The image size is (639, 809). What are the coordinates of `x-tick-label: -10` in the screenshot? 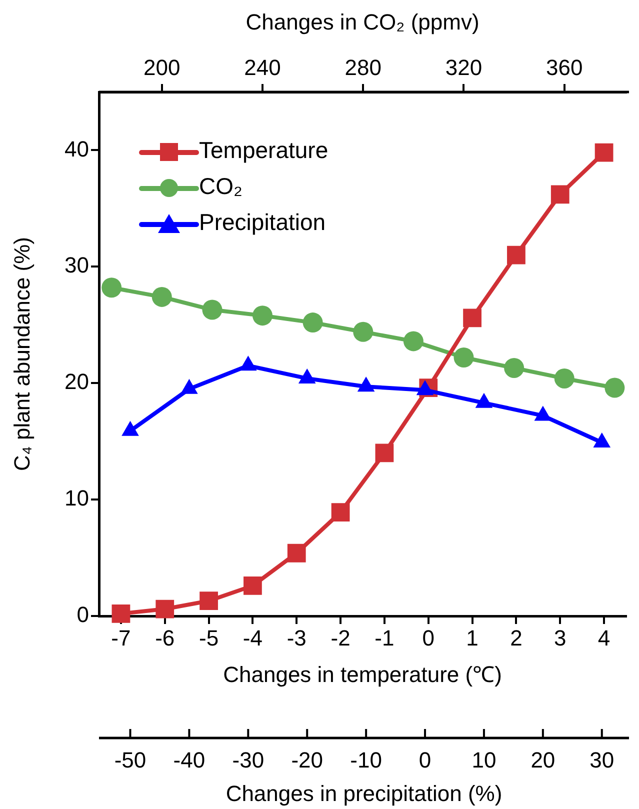 It's located at (366, 759).